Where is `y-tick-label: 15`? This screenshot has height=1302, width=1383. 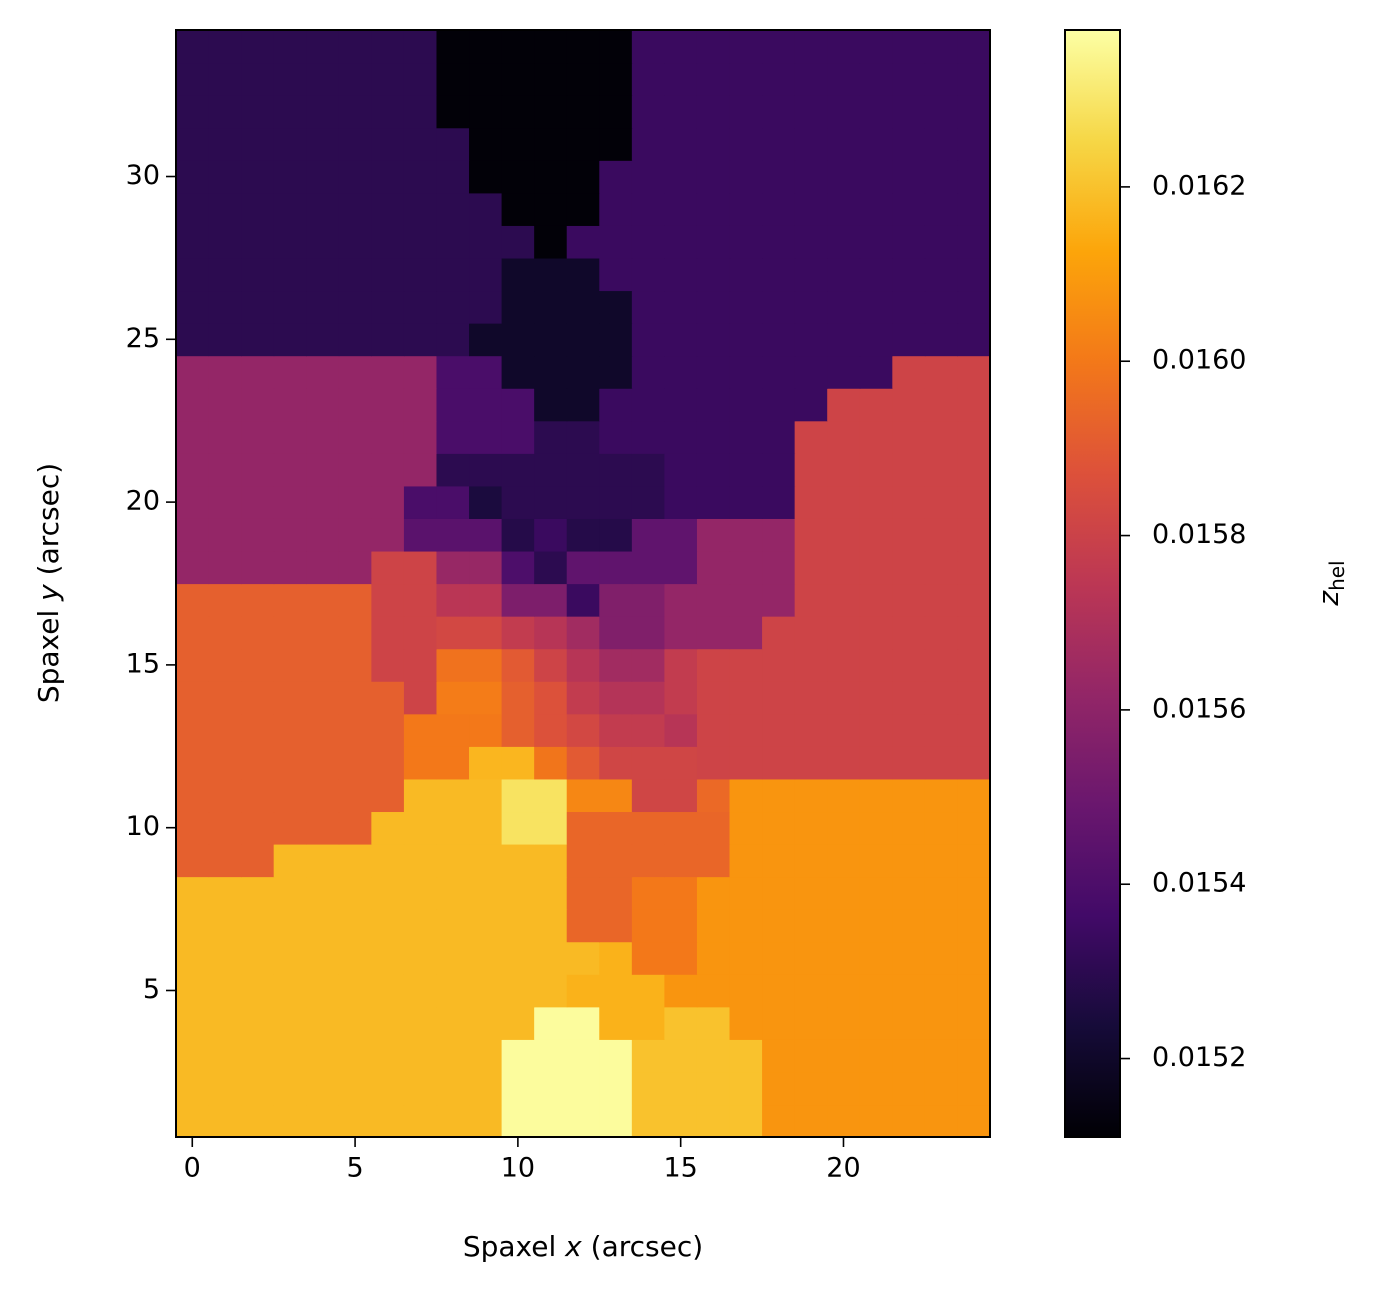 y-tick-label: 15 is located at coordinates (143, 663).